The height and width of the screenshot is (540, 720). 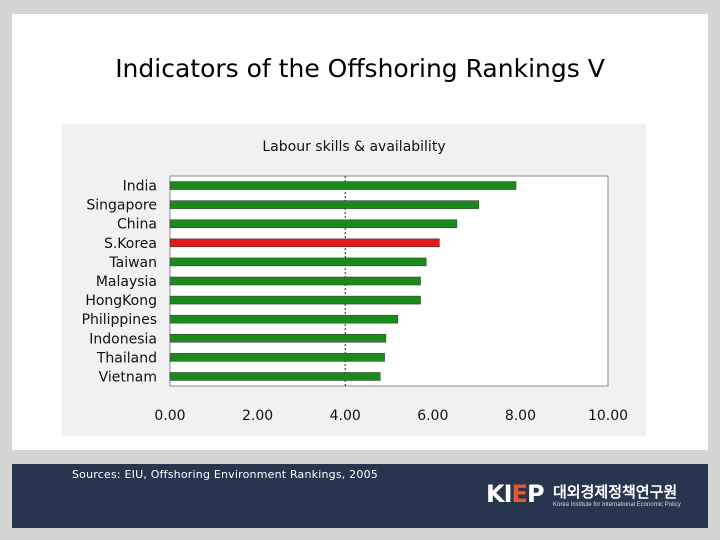 What do you see at coordinates (324, 204) in the screenshot?
I see `bar-singapore` at bounding box center [324, 204].